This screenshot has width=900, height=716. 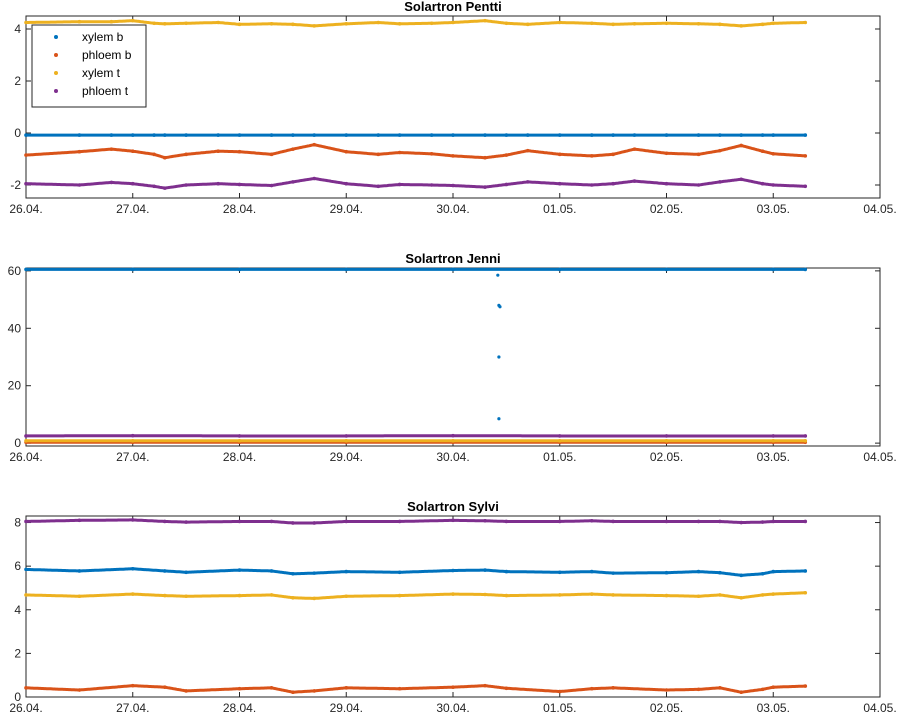 What do you see at coordinates (105, 91) in the screenshot?
I see `legend-label: phloem t` at bounding box center [105, 91].